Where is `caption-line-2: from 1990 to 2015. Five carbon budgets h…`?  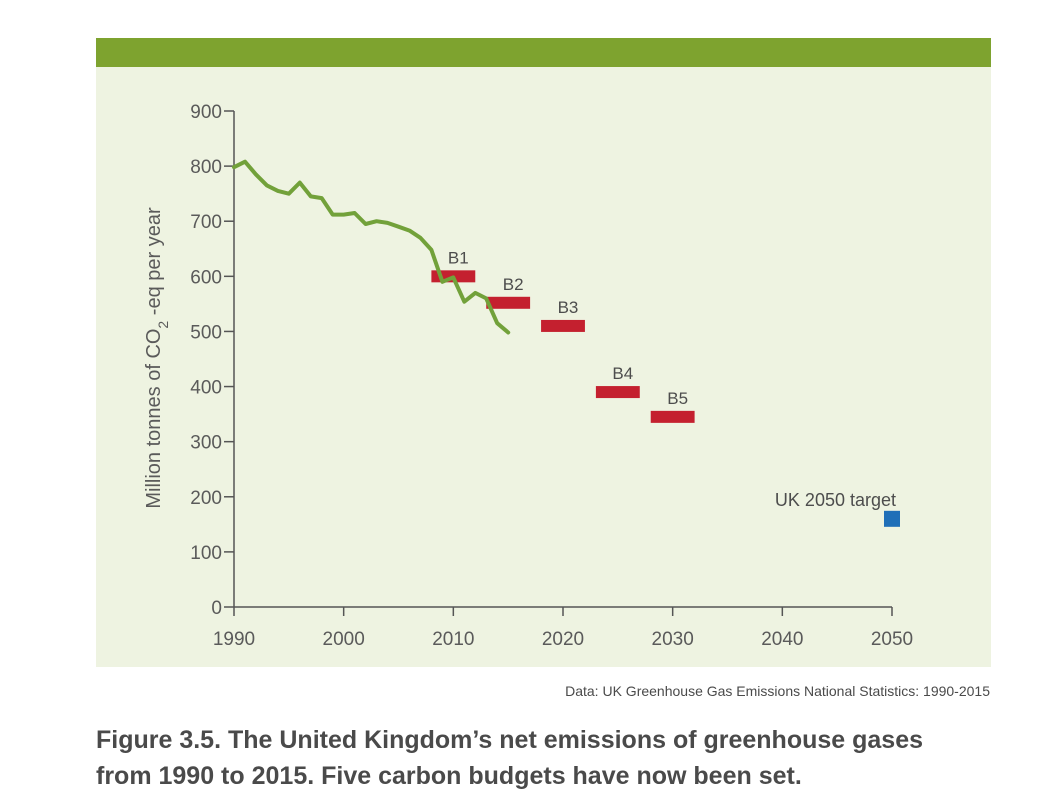 caption-line-2: from 1990 to 2015. Five carbon budgets h… is located at coordinates (449, 776).